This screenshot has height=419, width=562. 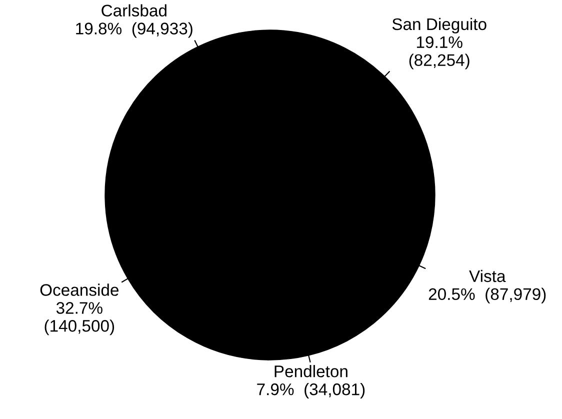 What do you see at coordinates (79, 319) in the screenshot?
I see `data-label: 32.7% (140,500)` at bounding box center [79, 319].